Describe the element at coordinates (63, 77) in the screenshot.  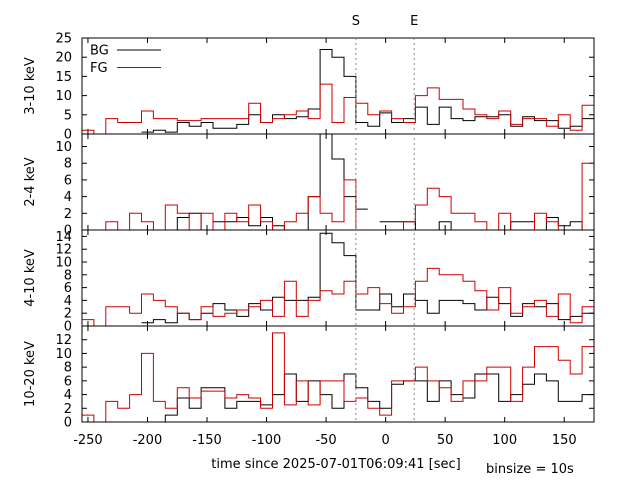
I see `y-tick-label: 15` at that location.